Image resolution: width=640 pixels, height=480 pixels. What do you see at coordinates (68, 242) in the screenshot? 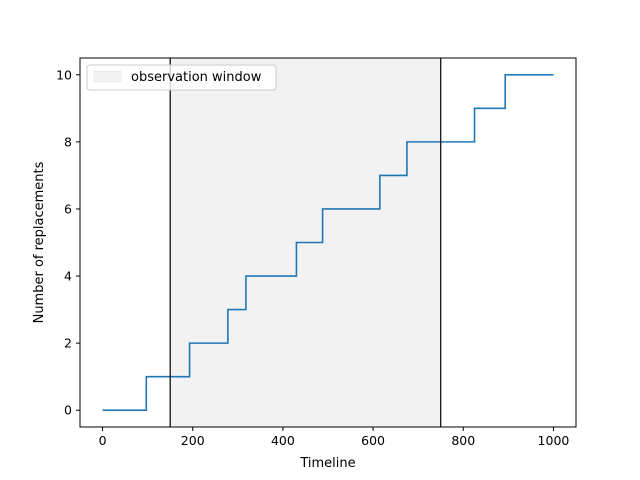
I see `y-axis-ticks: 0 2 4 6 8 10` at bounding box center [68, 242].